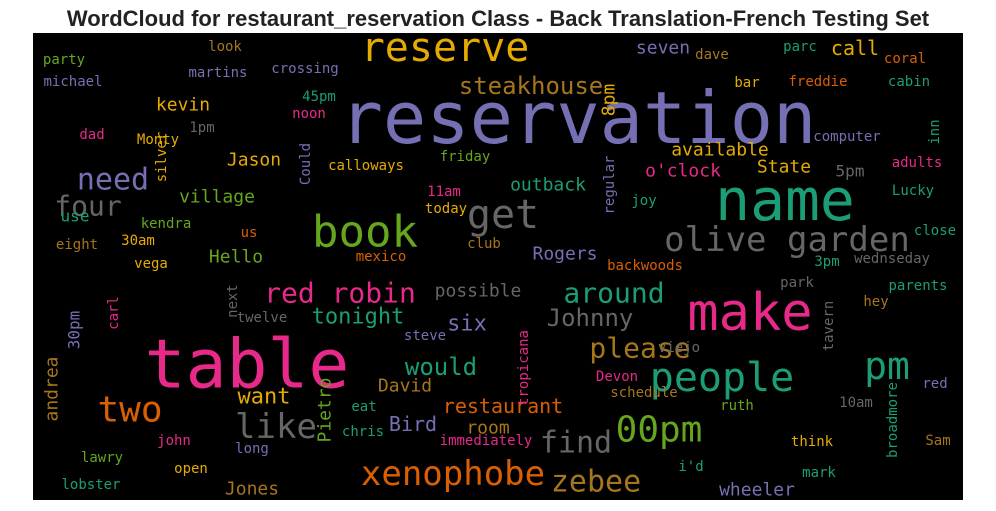  I want to click on word: eight, so click(77, 245).